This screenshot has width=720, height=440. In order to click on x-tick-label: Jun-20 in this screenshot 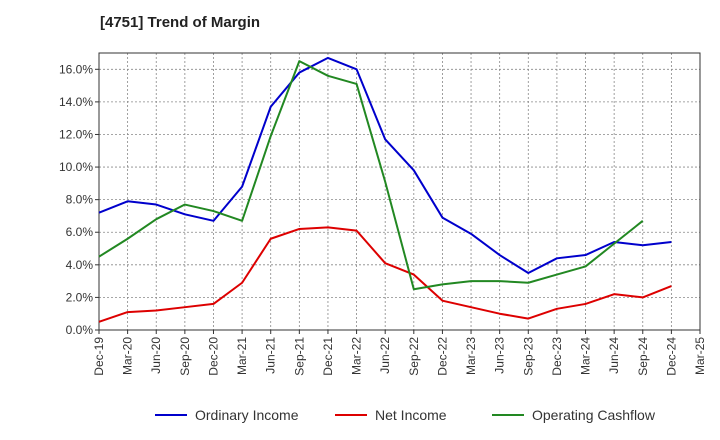, I will do `click(156, 355)`.